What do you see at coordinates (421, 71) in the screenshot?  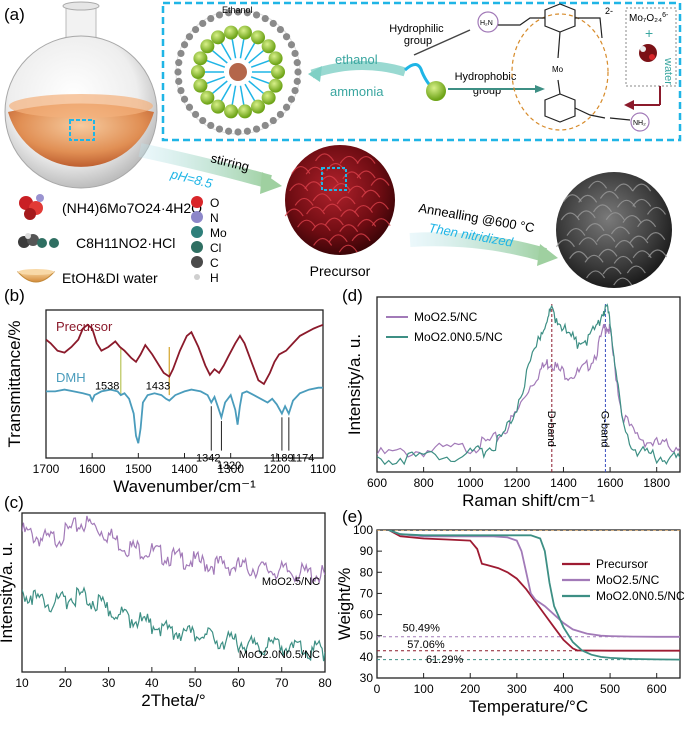 I see `mechanism-box` at bounding box center [421, 71].